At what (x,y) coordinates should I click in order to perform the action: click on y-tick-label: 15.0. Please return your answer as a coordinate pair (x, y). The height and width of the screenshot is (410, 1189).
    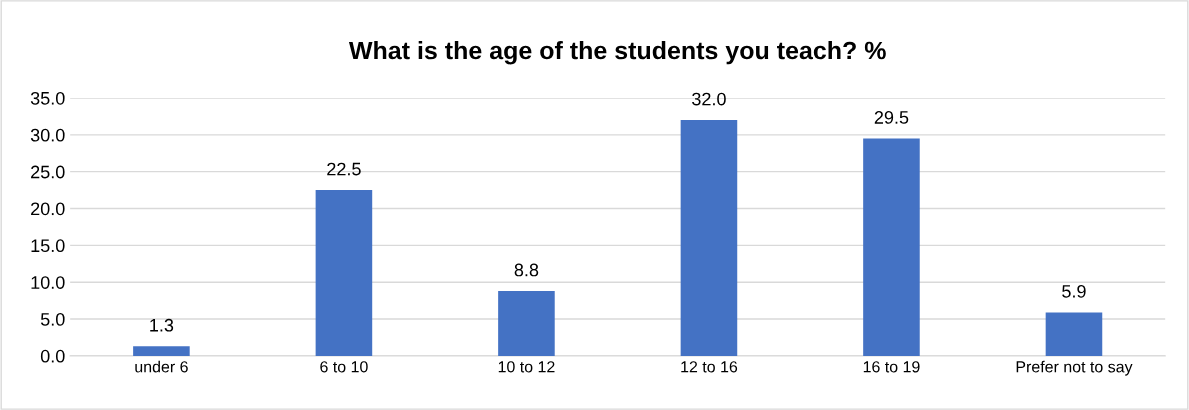
    Looking at the image, I should click on (48, 246).